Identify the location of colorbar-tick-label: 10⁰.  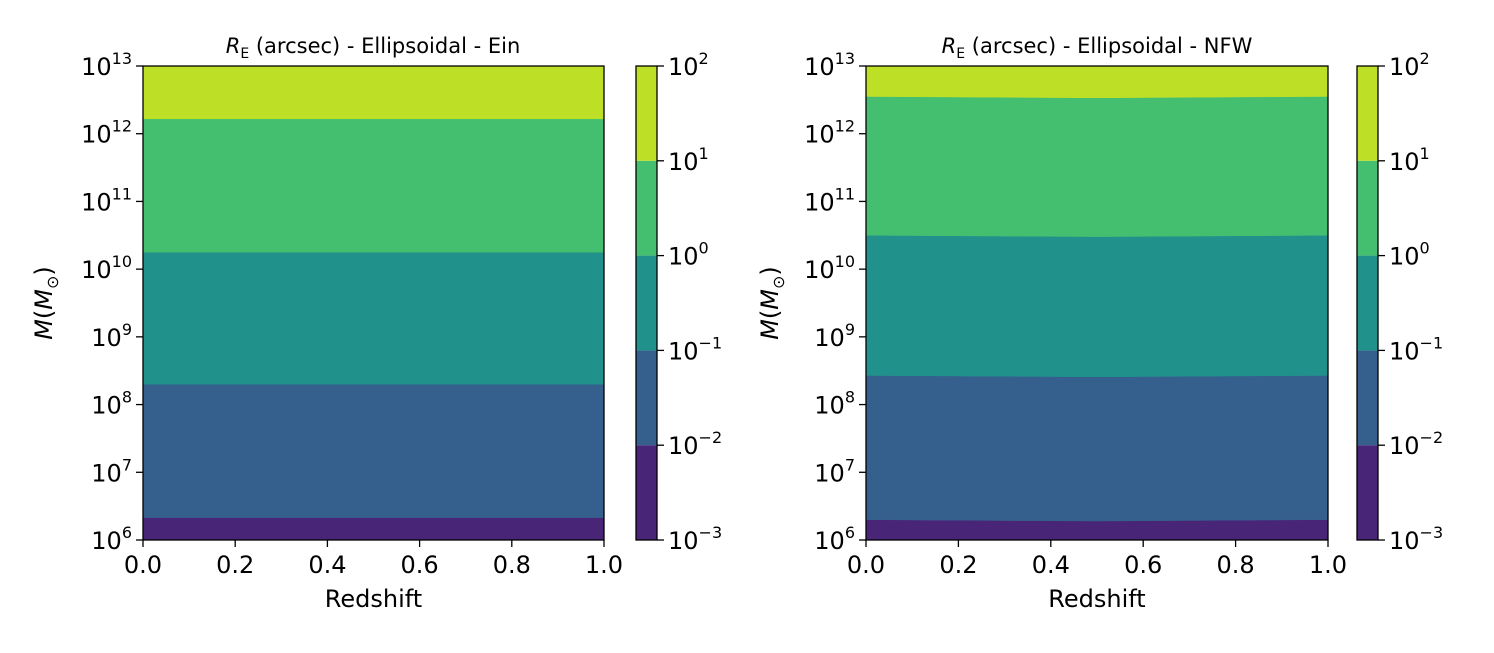
(688, 255).